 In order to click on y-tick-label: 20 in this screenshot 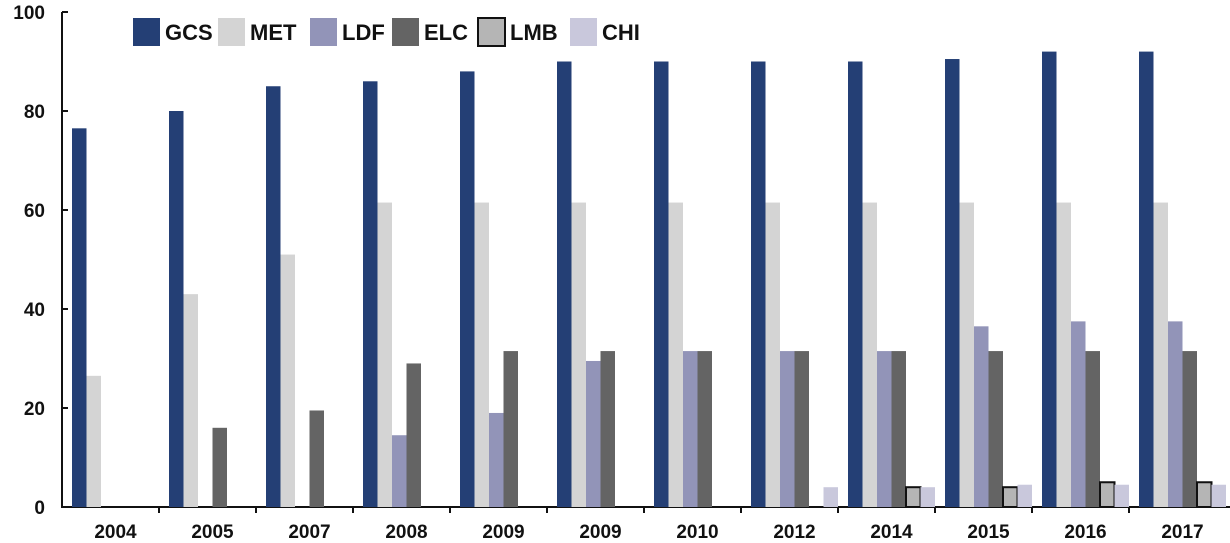, I will do `click(34, 409)`.